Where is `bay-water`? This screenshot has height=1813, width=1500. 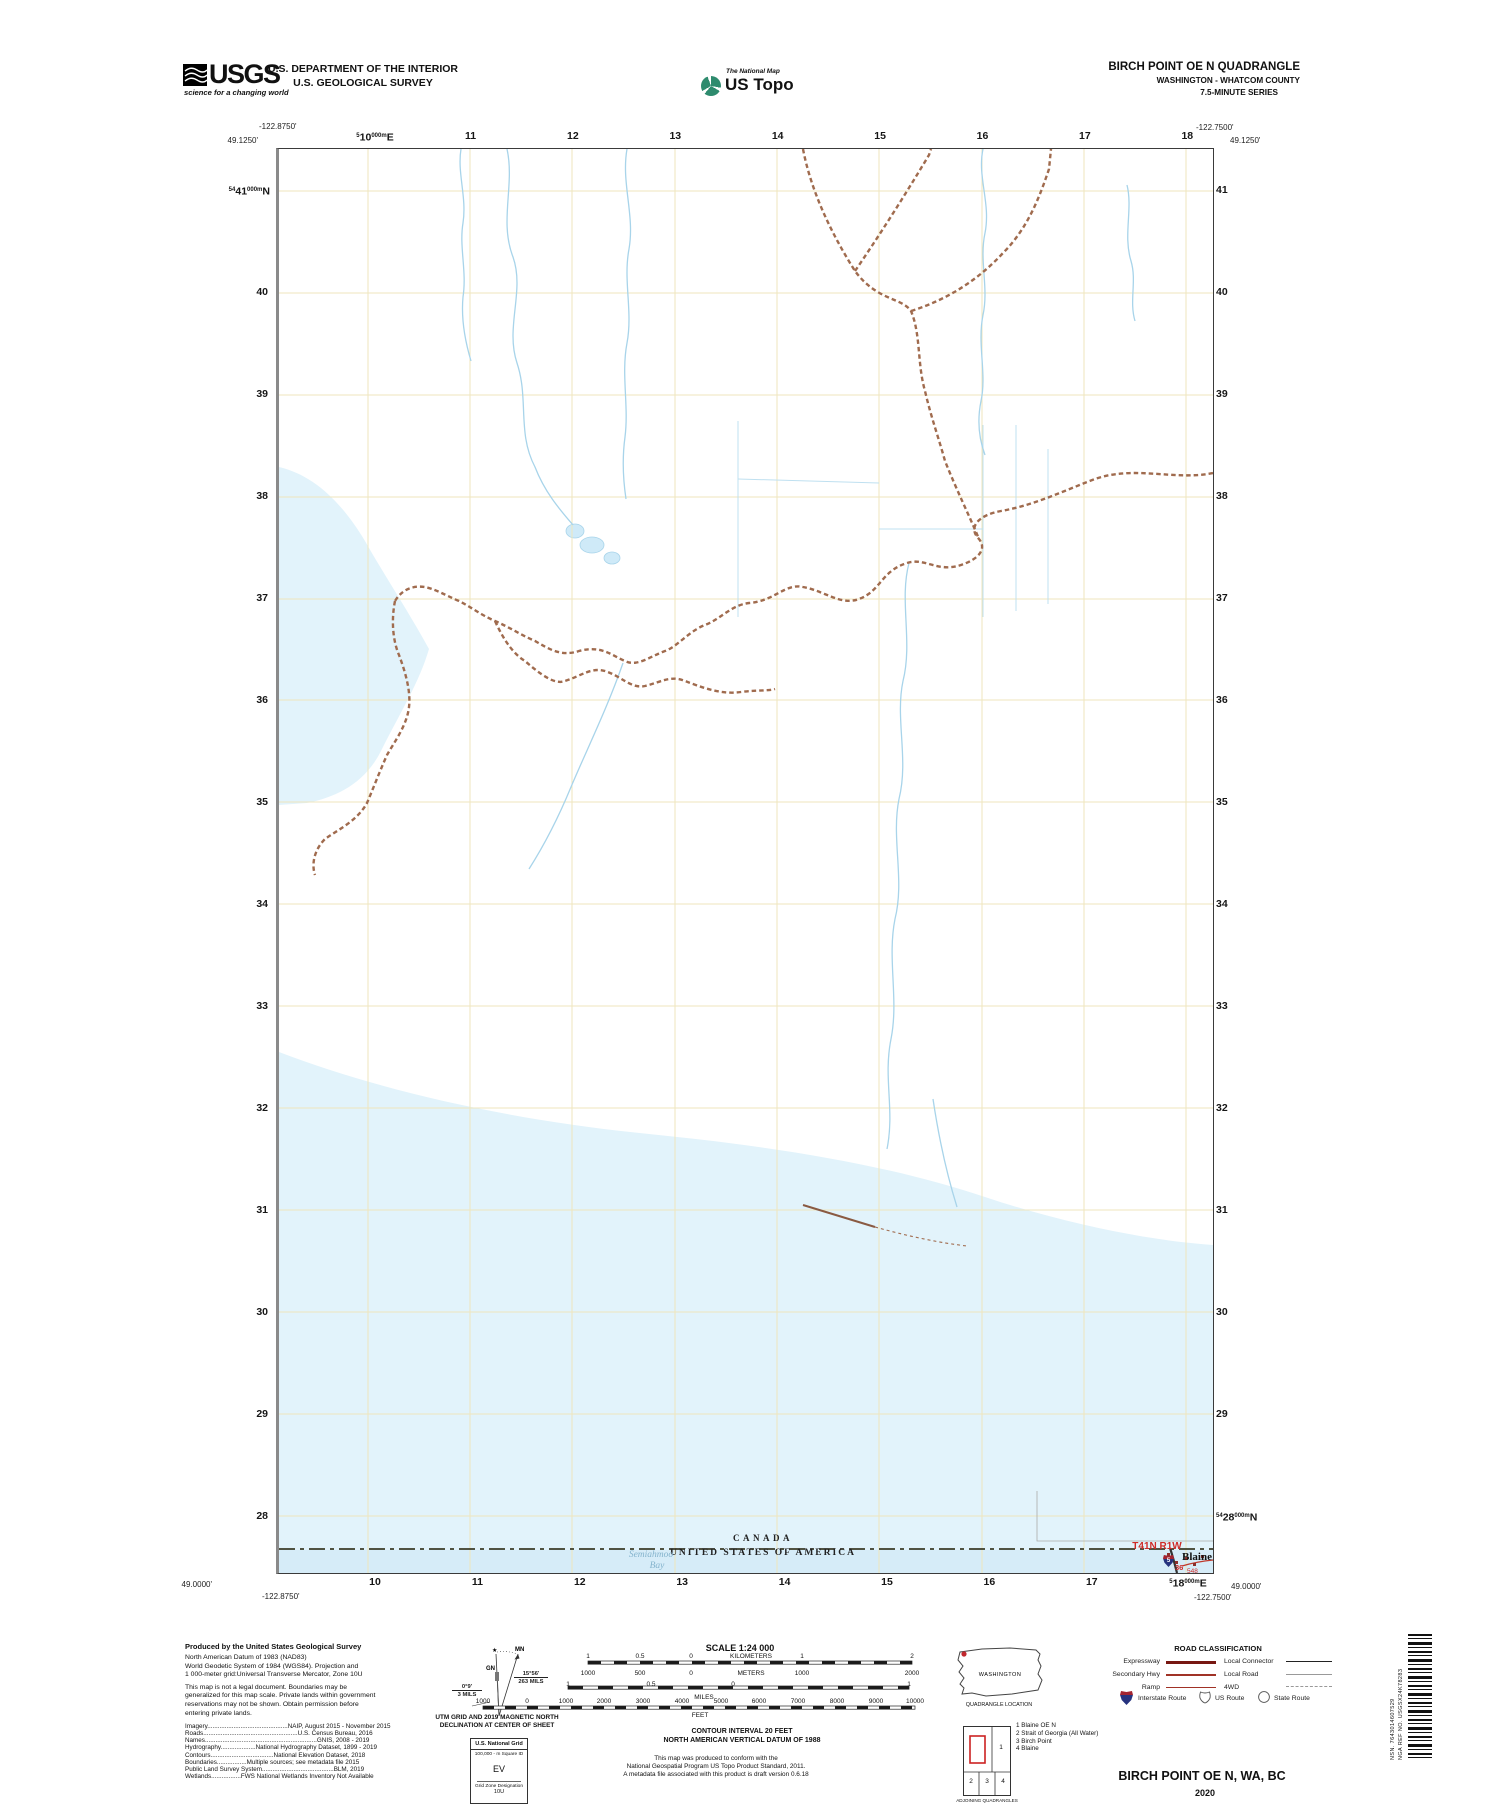 bay-water is located at coordinates (354, 636).